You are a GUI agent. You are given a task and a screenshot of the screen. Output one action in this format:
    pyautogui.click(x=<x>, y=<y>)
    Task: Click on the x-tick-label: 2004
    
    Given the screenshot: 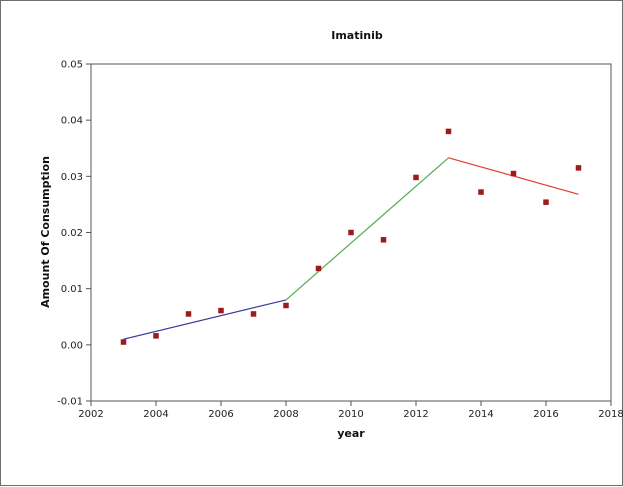 What is the action you would take?
    pyautogui.click(x=155, y=414)
    